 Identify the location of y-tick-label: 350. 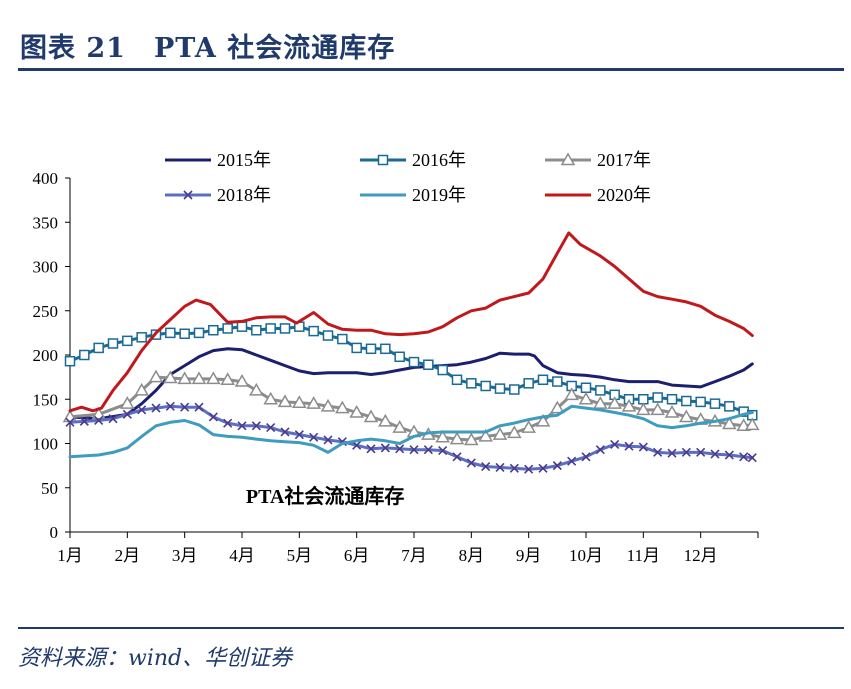
(46, 222).